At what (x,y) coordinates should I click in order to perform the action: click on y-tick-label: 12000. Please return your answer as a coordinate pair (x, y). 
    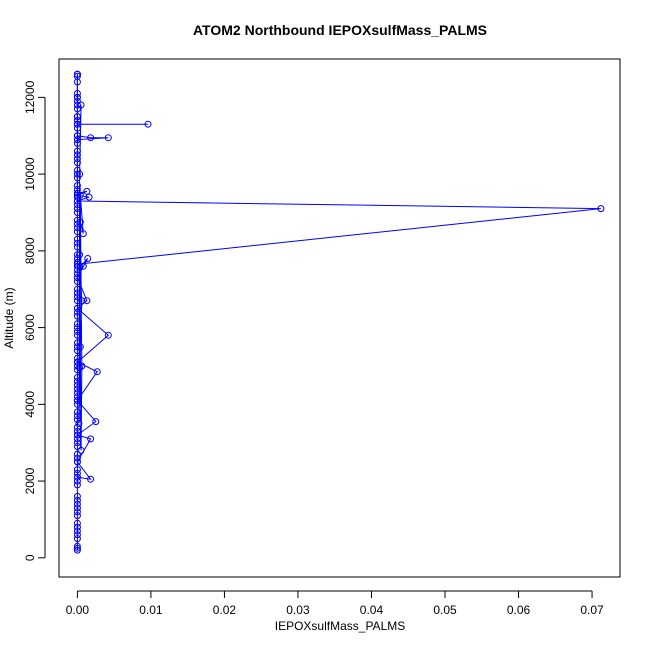
    Looking at the image, I should click on (30, 97).